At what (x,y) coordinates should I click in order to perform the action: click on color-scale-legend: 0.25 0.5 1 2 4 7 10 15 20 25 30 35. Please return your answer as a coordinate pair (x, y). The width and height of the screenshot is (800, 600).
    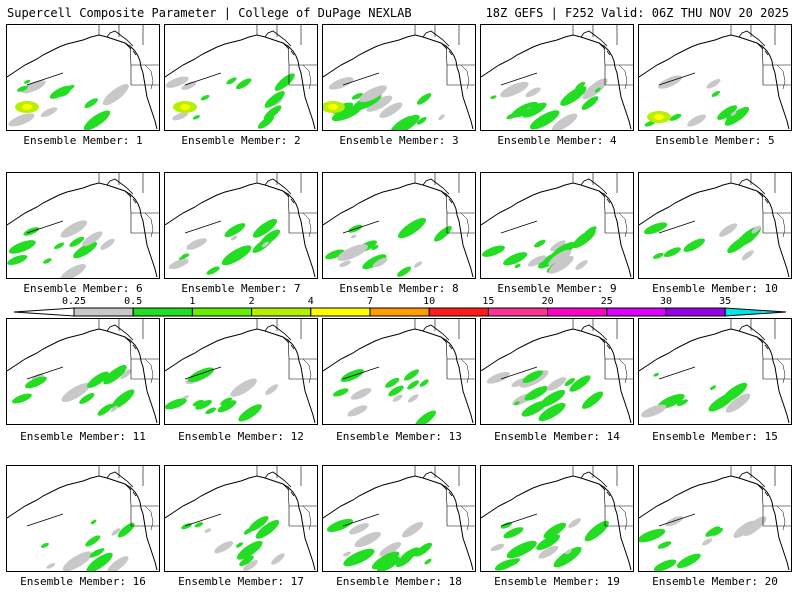
    Looking at the image, I should click on (400, 308).